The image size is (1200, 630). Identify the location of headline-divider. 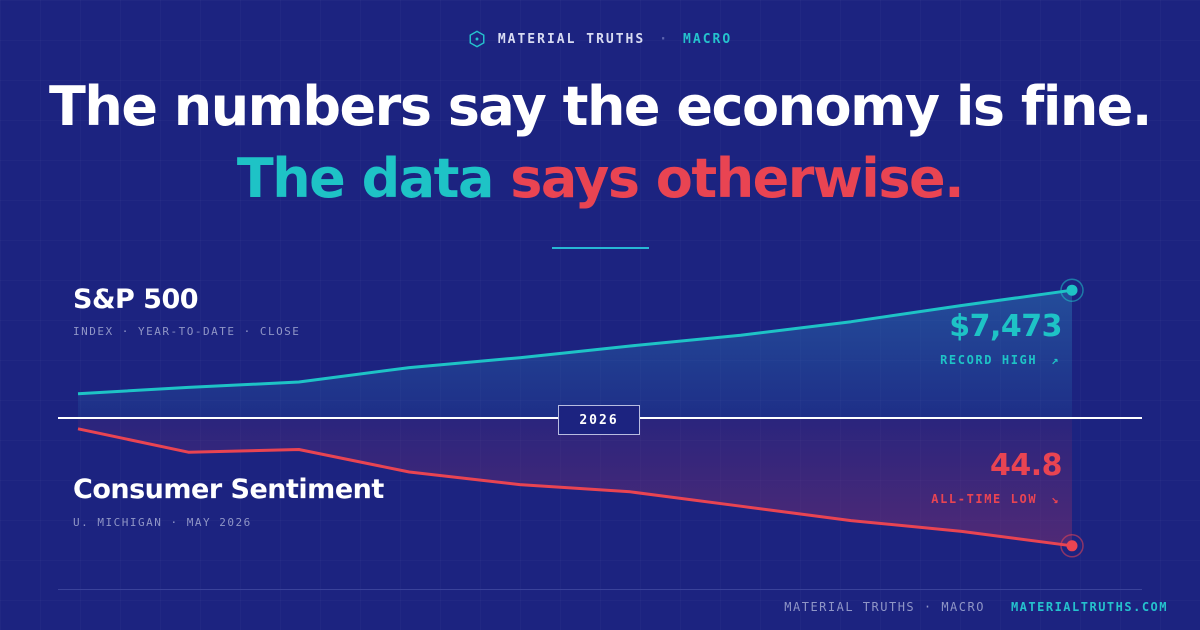
(600, 248).